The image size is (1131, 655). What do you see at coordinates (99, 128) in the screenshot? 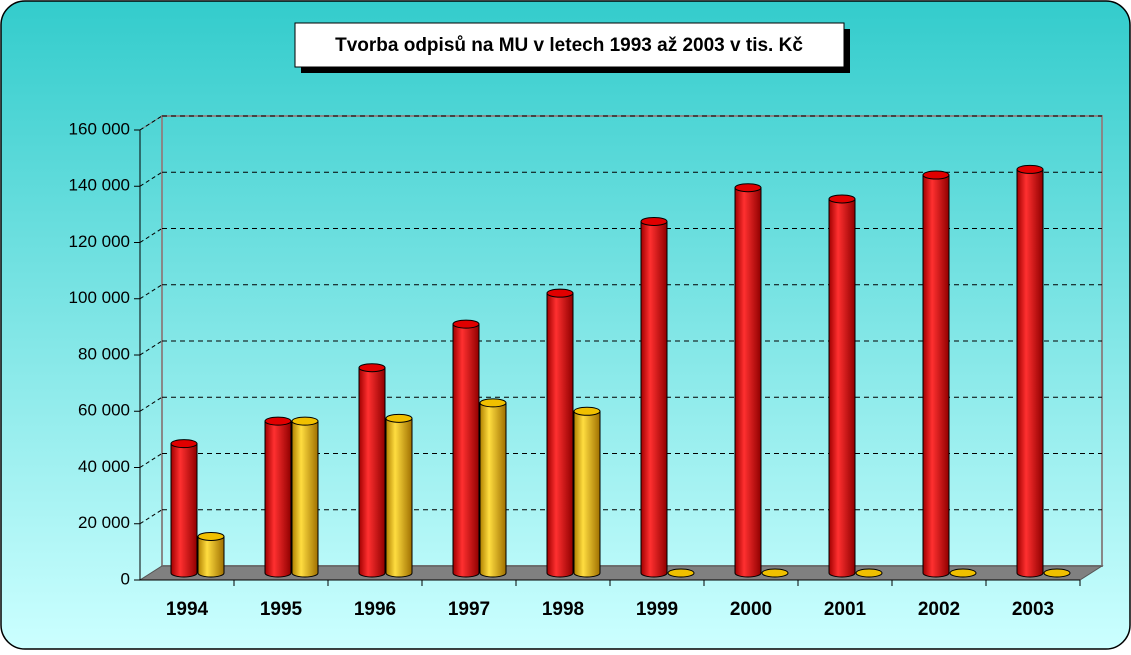
I see `y-tick-label: 160 000` at bounding box center [99, 128].